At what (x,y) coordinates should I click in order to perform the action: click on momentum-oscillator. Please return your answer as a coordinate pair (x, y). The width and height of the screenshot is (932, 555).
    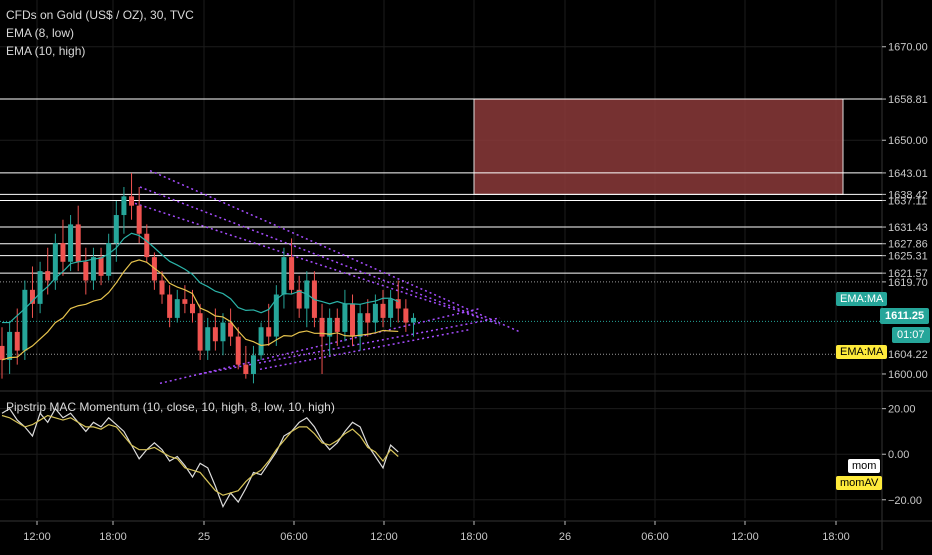
    Looking at the image, I should click on (200, 458).